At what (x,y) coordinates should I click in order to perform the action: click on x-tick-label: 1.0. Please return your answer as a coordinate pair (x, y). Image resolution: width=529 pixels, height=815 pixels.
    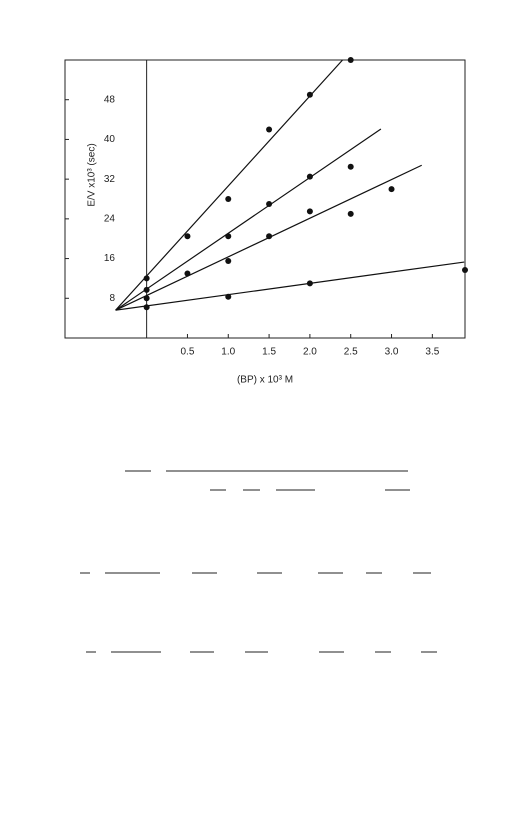
    Looking at the image, I should click on (228, 352).